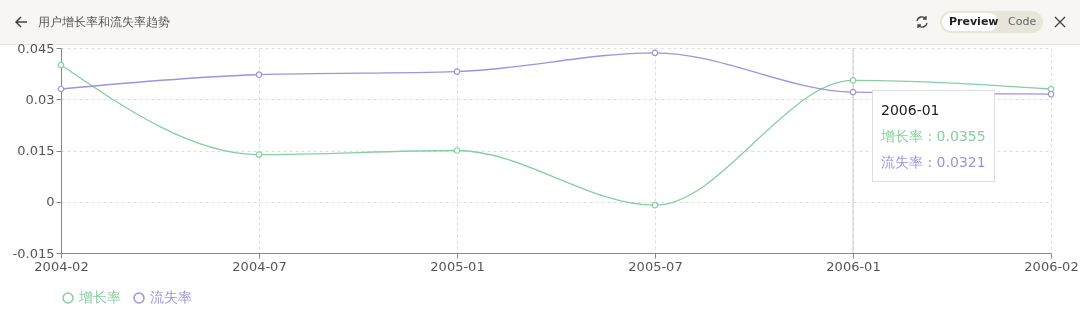  I want to click on x-tick-label: 2004-07, so click(259, 266).